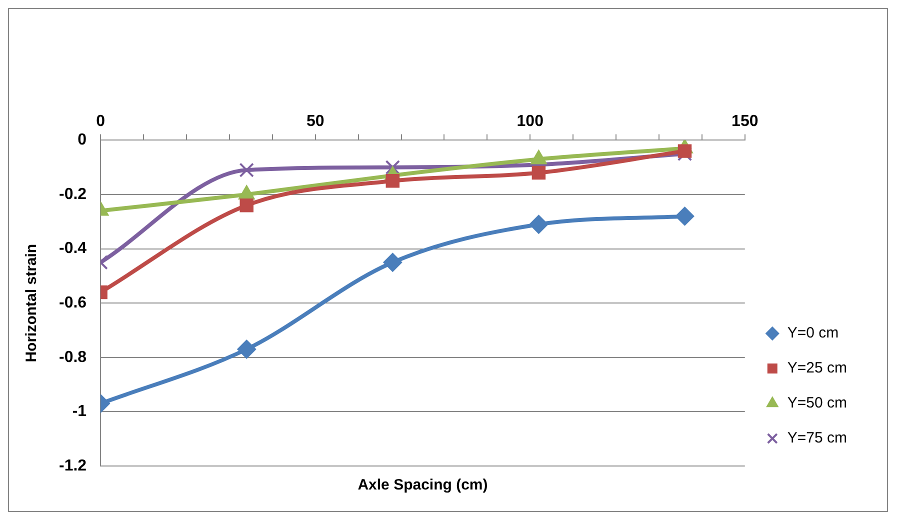  Describe the element at coordinates (423, 485) in the screenshot. I see `x-axis-title: Axle Spacing (cm)` at that location.